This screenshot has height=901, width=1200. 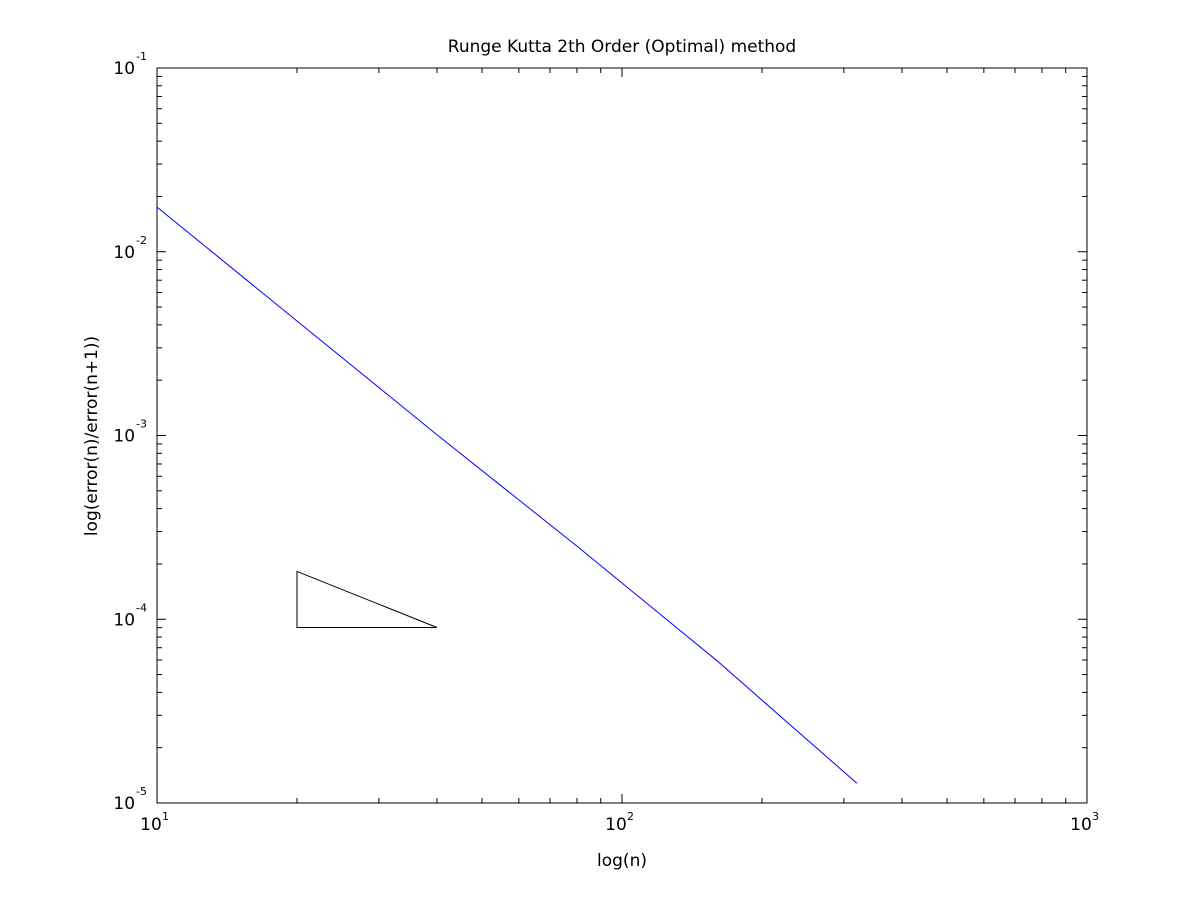 What do you see at coordinates (141, 607) in the screenshot?
I see `y-tick-exponent: -4` at bounding box center [141, 607].